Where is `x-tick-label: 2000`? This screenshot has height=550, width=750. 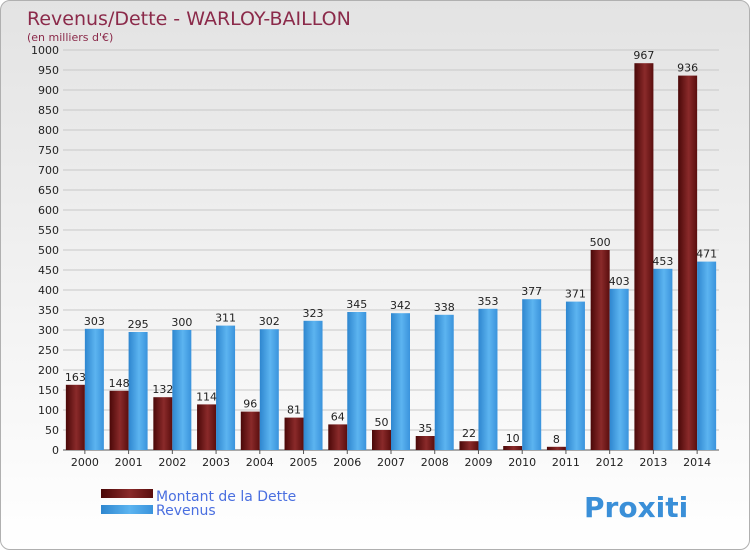
x-tick-label: 2000 is located at coordinates (85, 462).